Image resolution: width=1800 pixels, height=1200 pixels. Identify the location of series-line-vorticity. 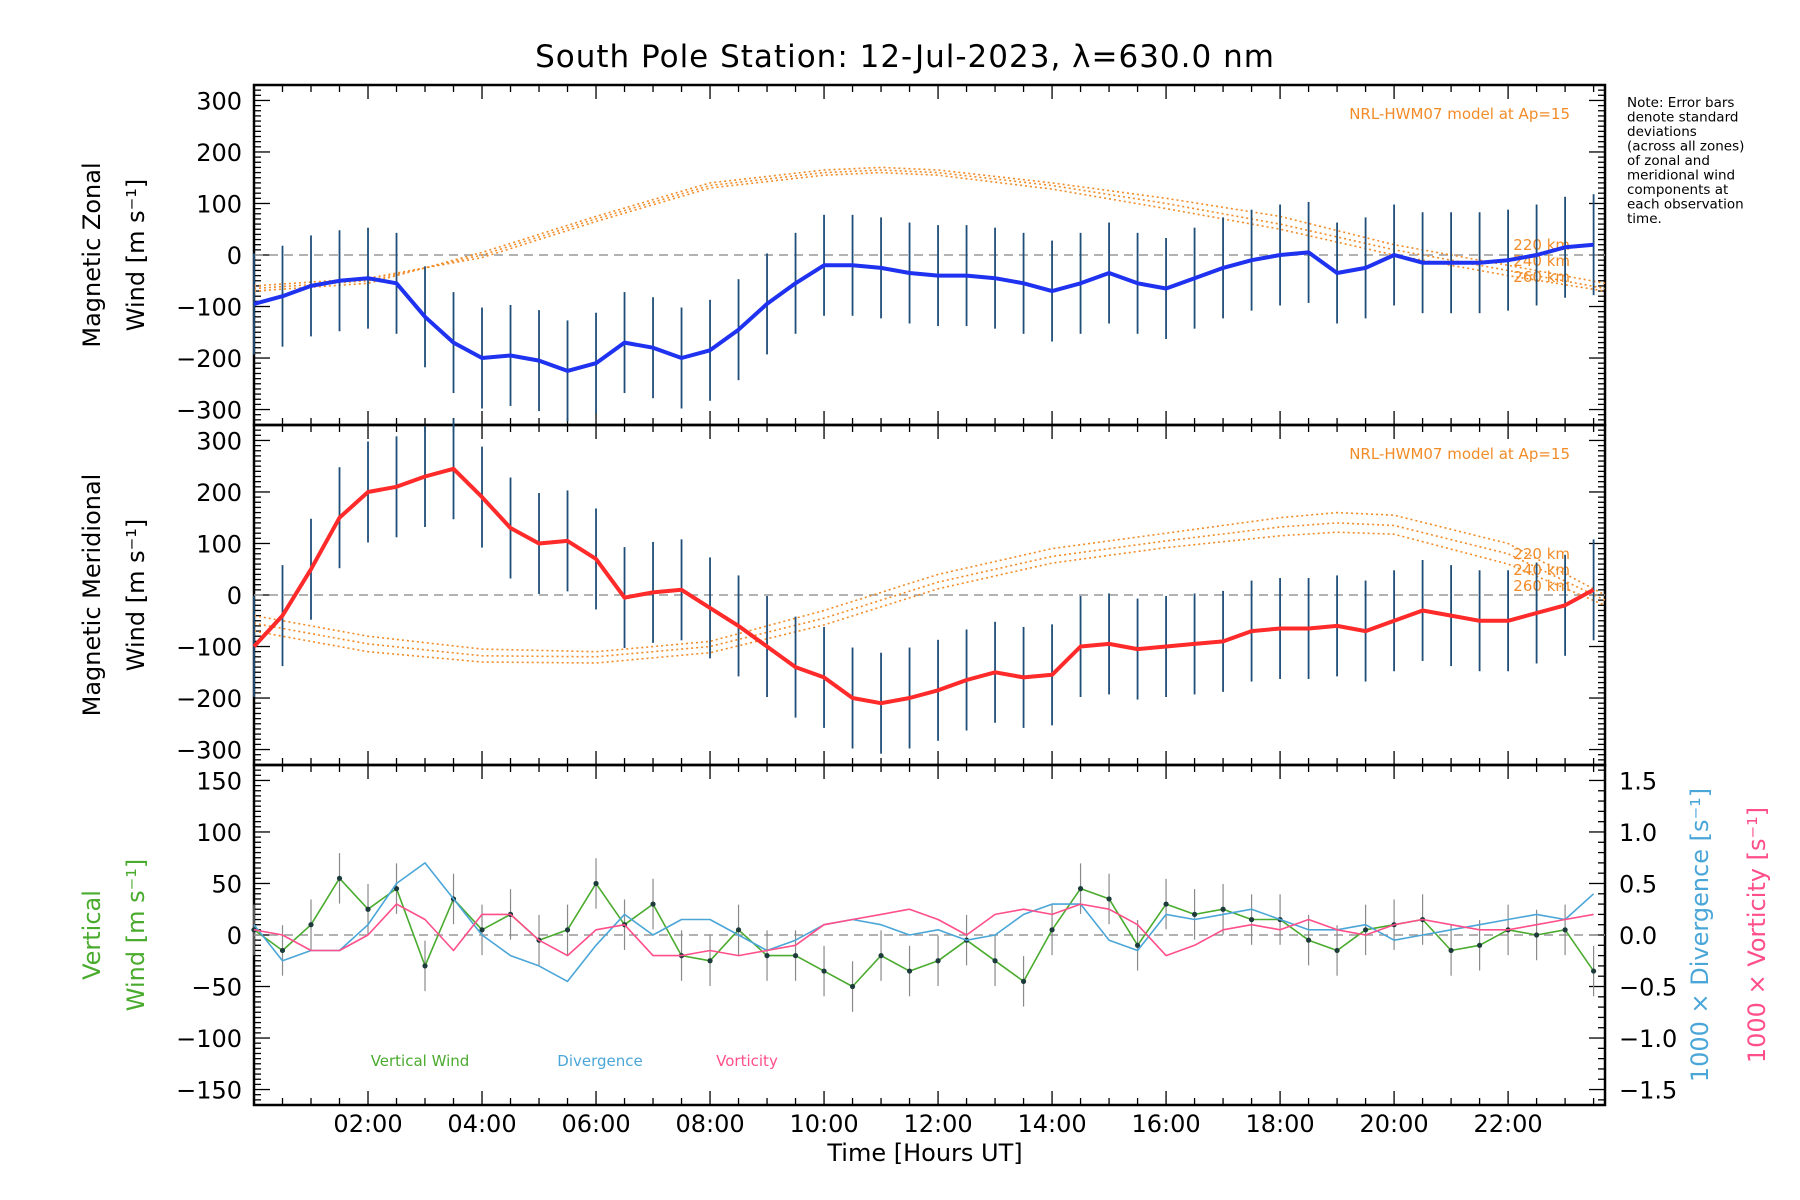
(923, 930).